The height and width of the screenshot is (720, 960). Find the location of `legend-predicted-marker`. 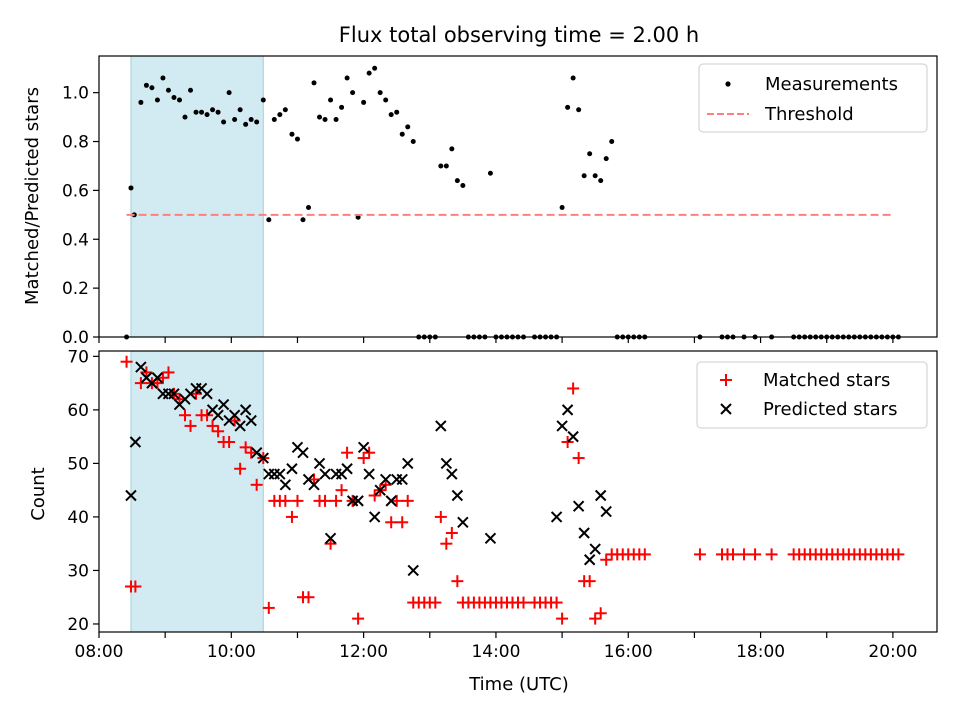

legend-predicted-marker is located at coordinates (726, 409).